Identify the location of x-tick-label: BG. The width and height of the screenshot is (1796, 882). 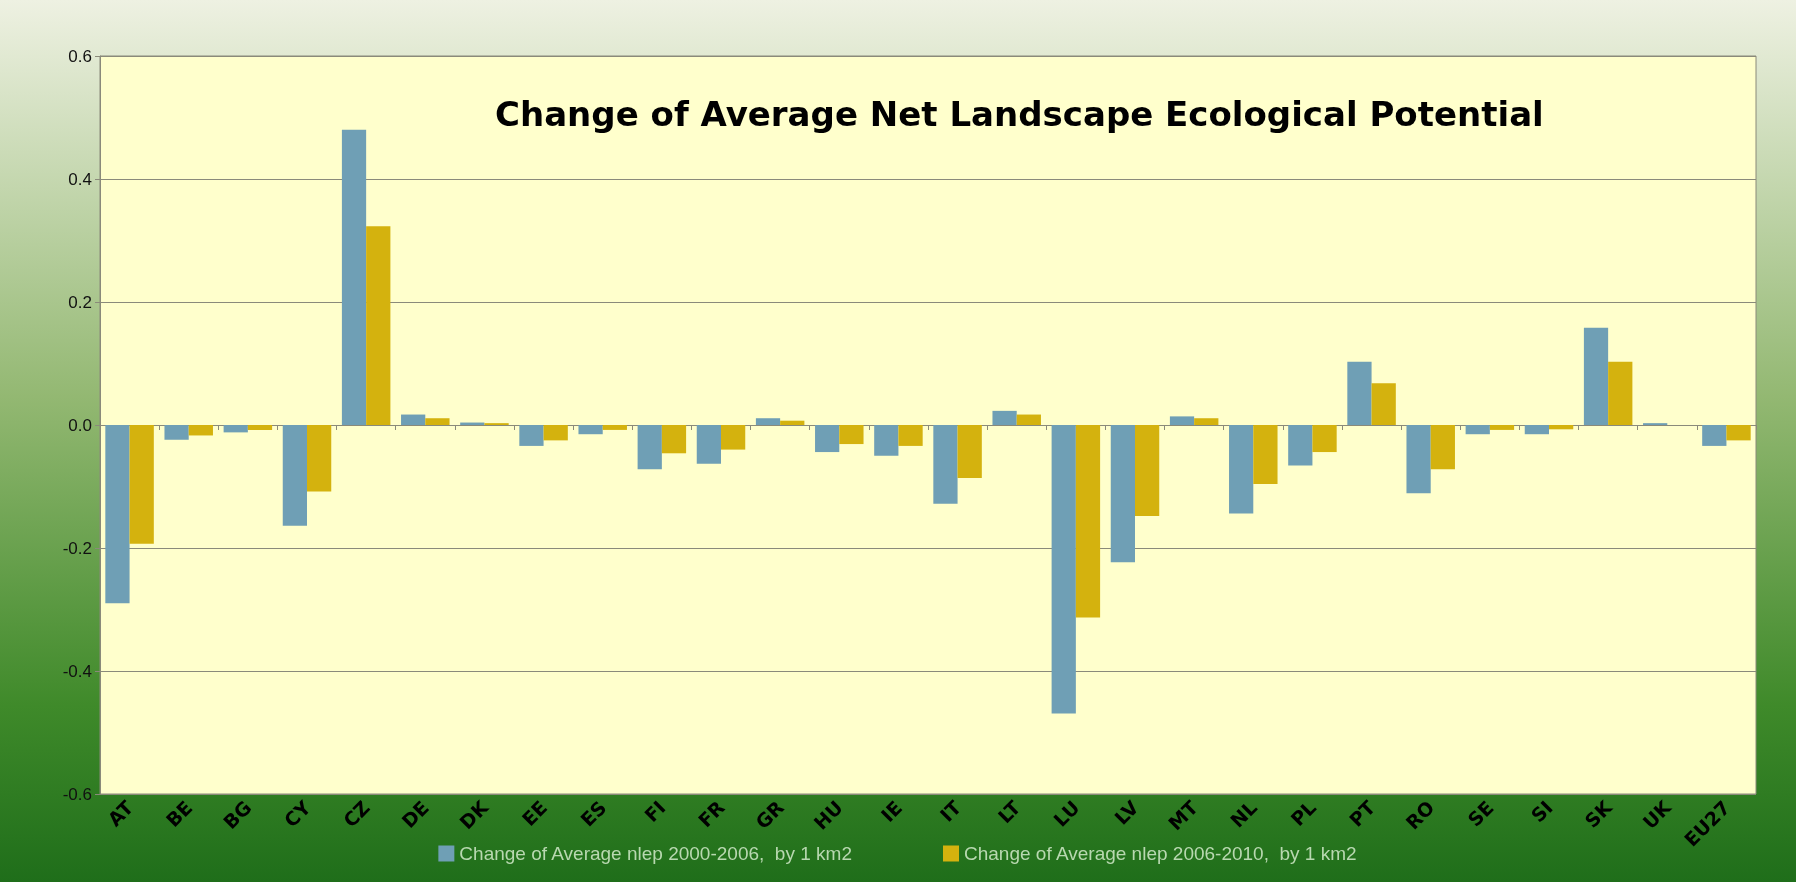
(237, 815).